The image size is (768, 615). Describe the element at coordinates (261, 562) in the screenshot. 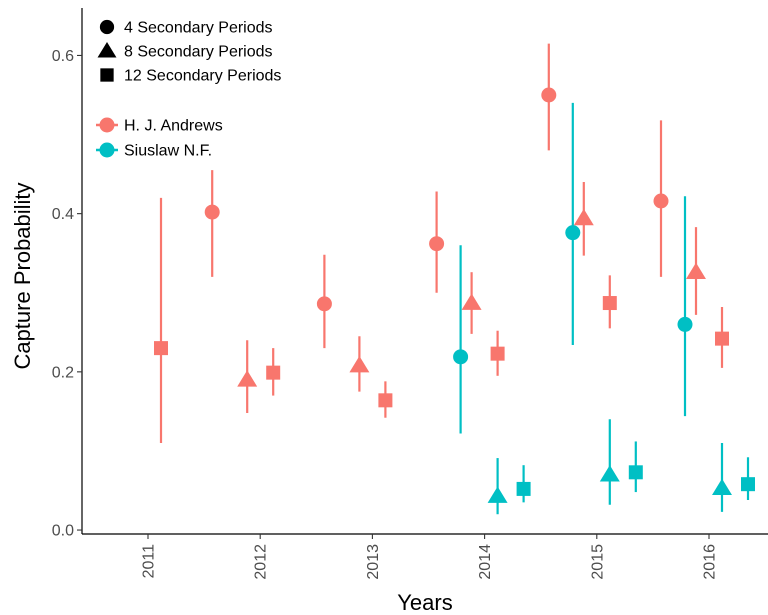

I see `x-tick-label: 2012` at that location.